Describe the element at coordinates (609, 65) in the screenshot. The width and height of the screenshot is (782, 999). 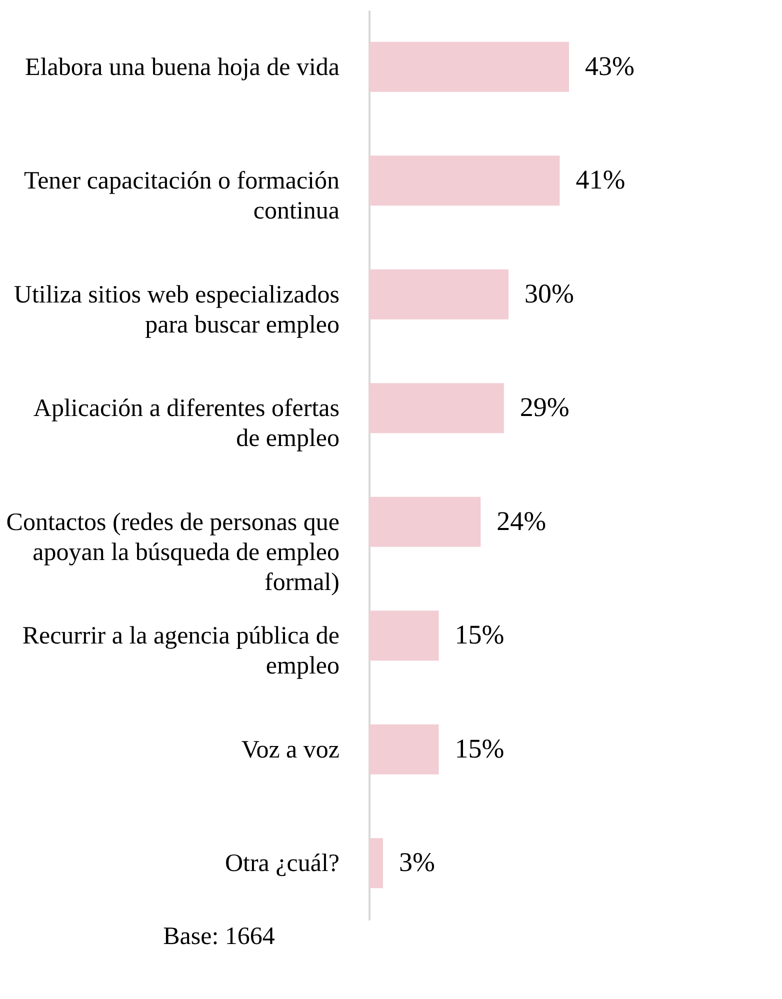
I see `data-label: 43%` at that location.